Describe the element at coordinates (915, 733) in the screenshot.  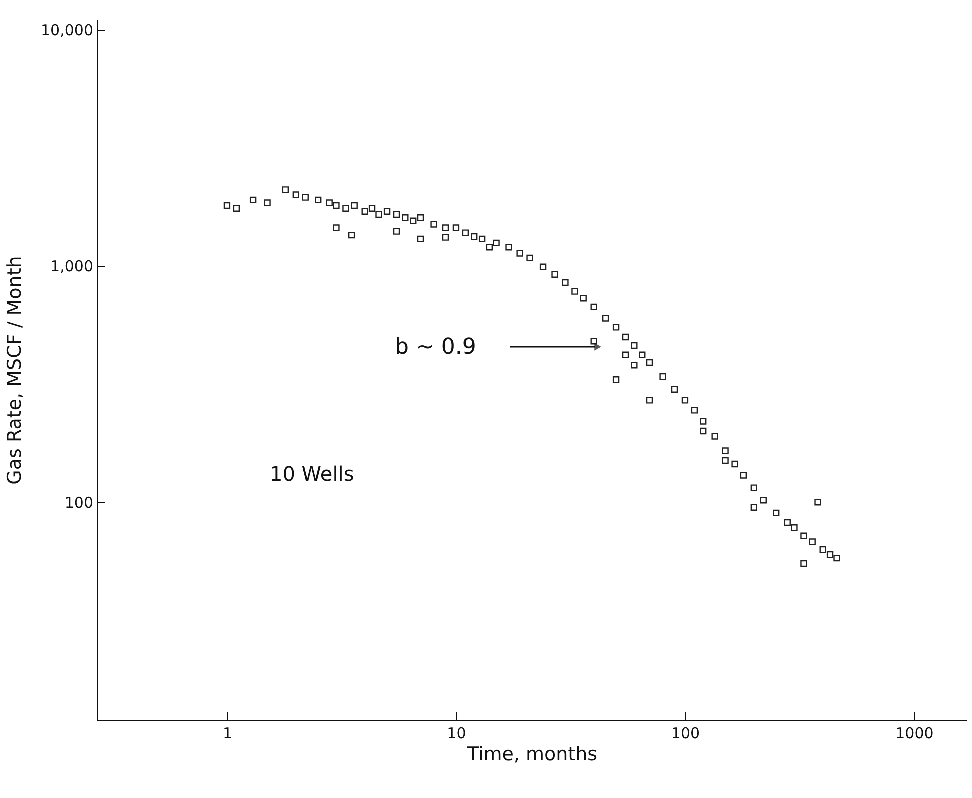
I see `x-tick-label: 1000` at that location.